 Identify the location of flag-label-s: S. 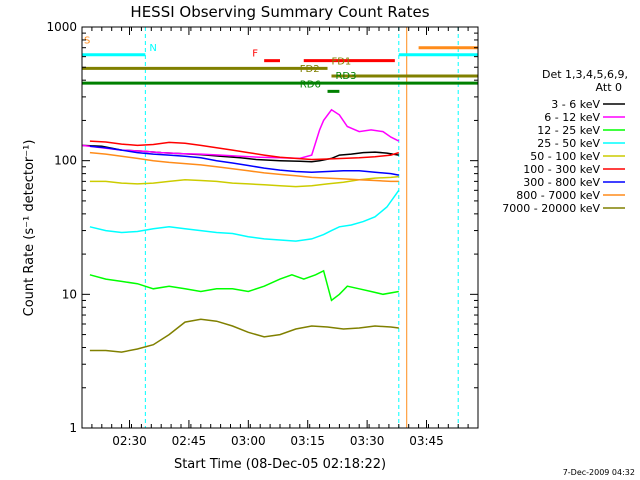
(87, 41).